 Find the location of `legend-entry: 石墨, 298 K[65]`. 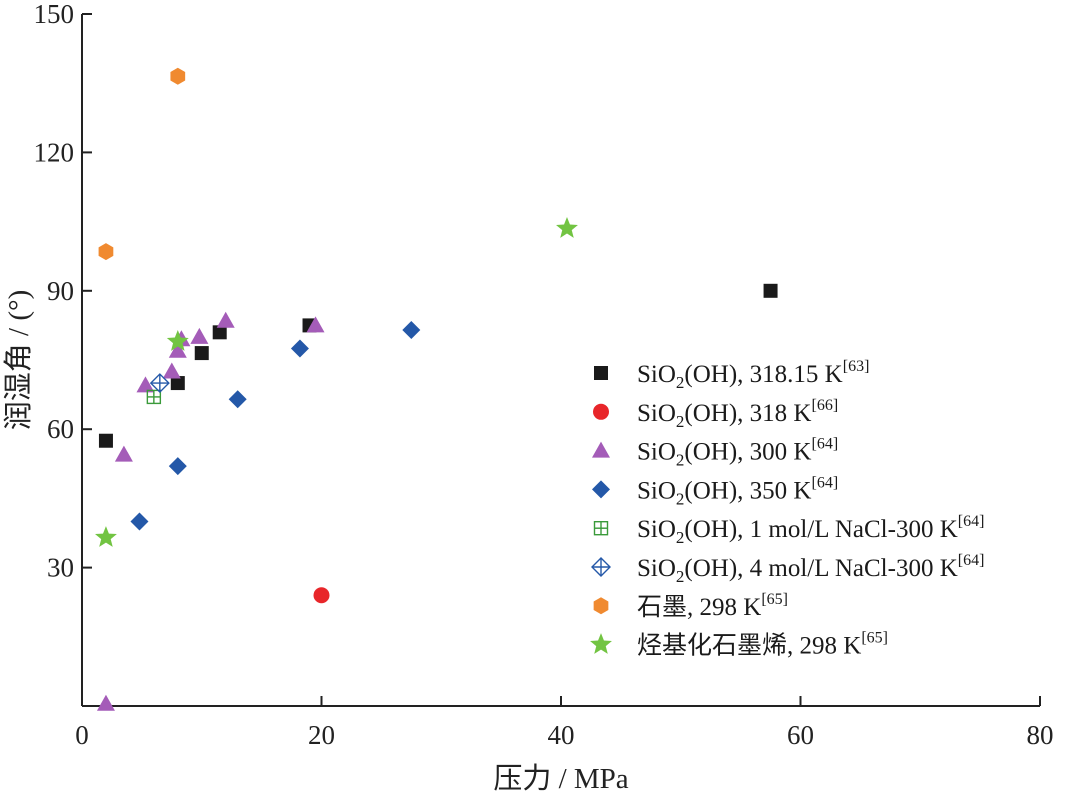

legend-entry: 石墨, 298 K[65] is located at coordinates (690, 606).